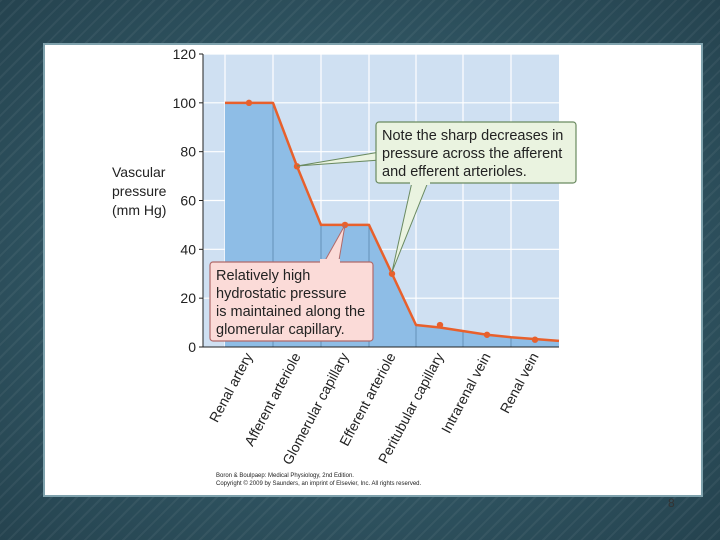  Describe the element at coordinates (280, 330) in the screenshot. I see `red-annotation-text: glomerular capillary.` at that location.